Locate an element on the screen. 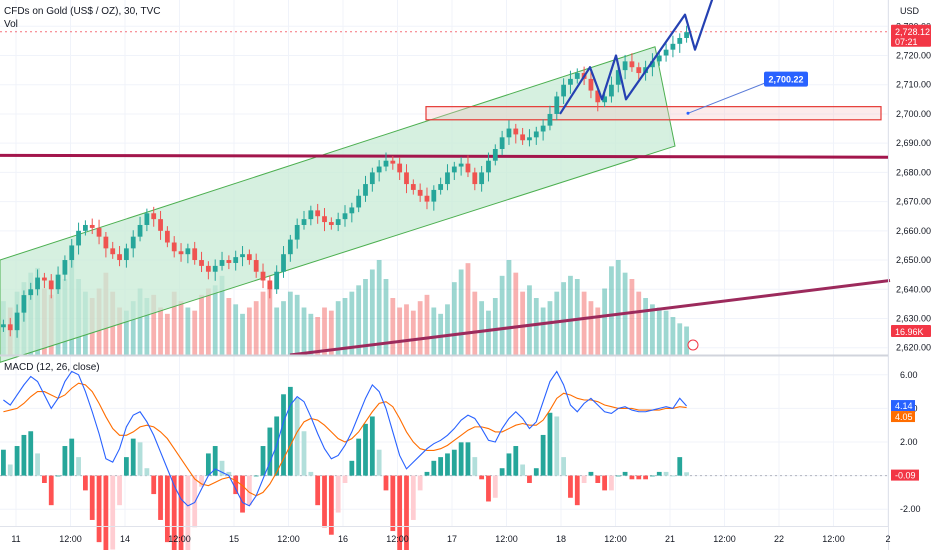 The width and height of the screenshot is (932, 550). target-price-callout is located at coordinates (786, 79).